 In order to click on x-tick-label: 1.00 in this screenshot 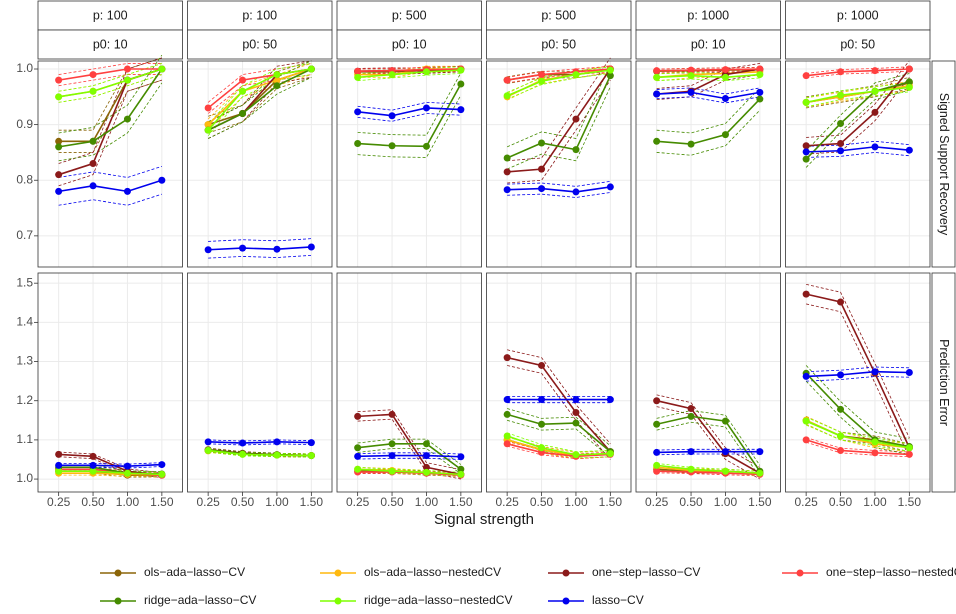, I will do `click(576, 502)`.